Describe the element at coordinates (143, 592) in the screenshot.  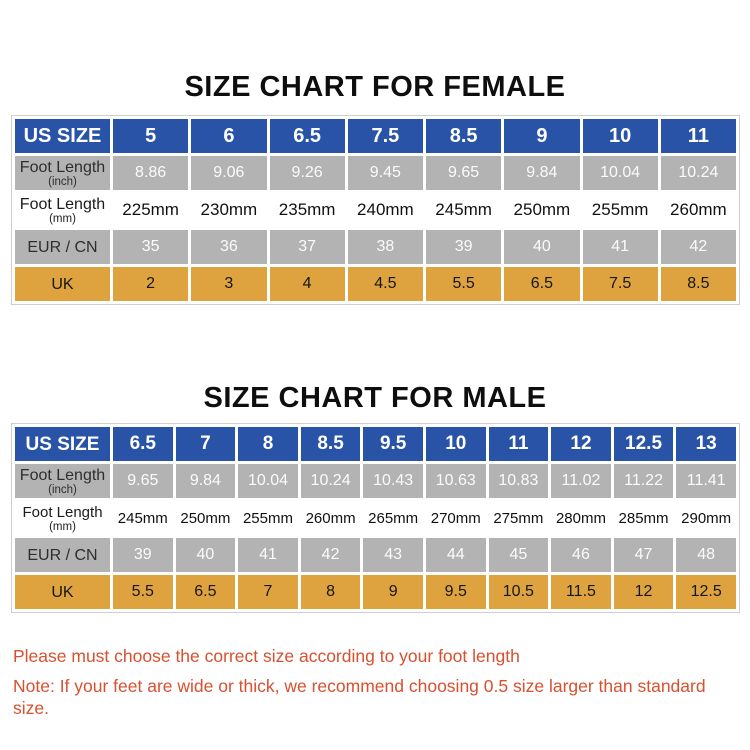
I see `size-cell: 5.5` at that location.